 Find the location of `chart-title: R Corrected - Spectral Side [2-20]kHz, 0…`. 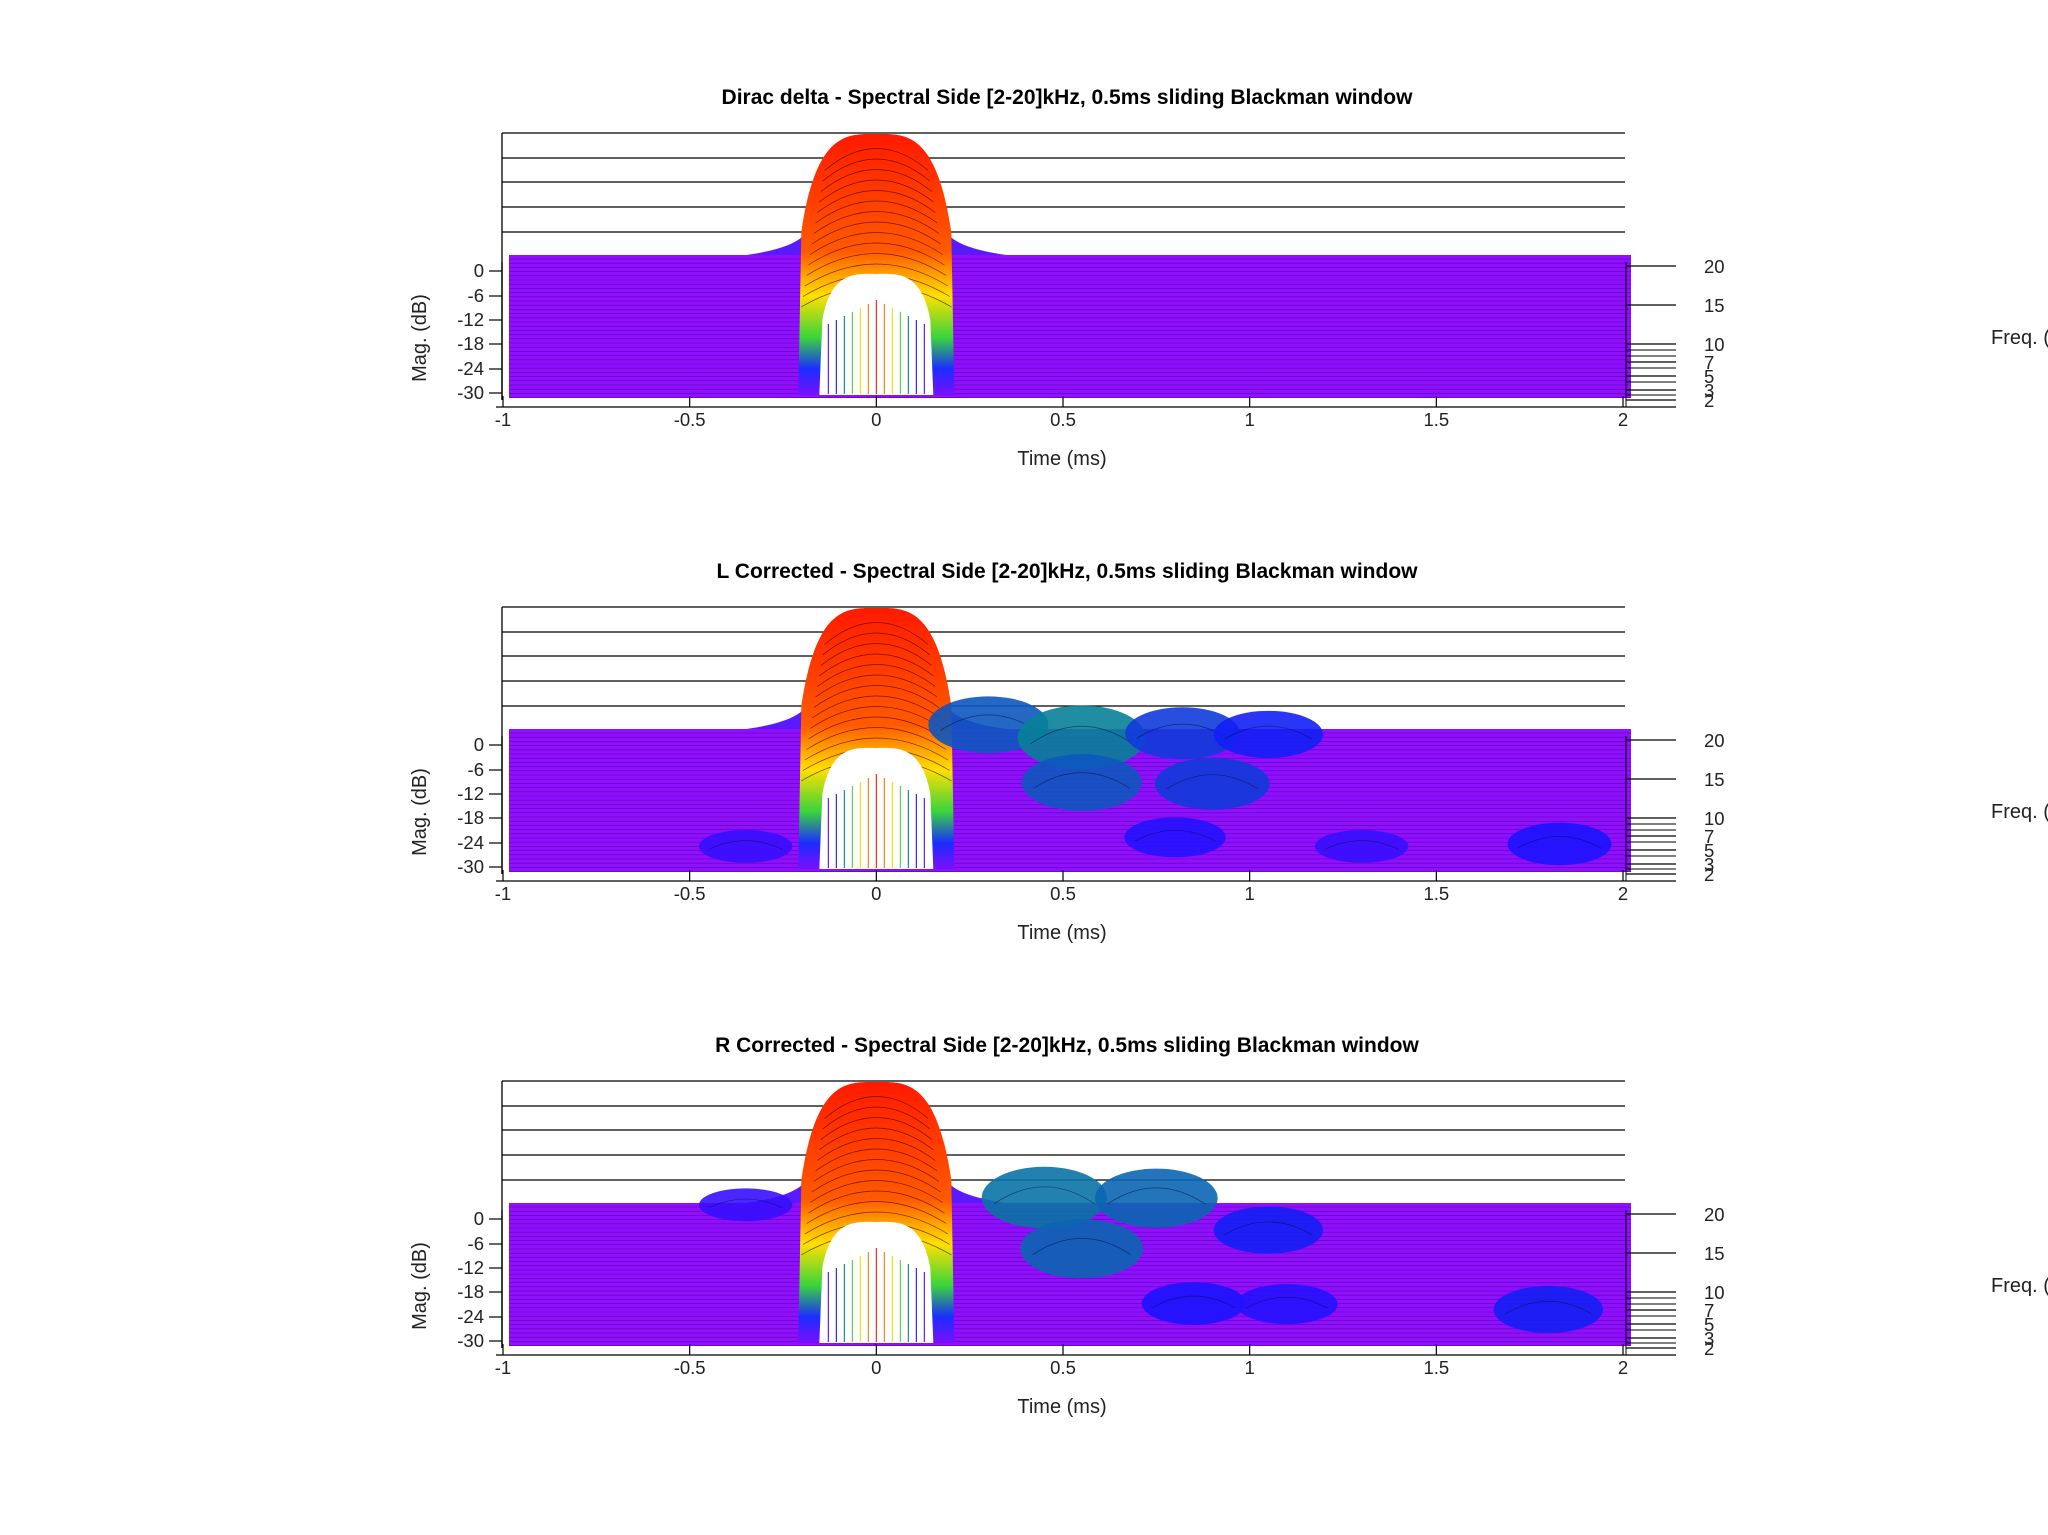

chart-title: R Corrected - Spectral Side [2-20]kHz, 0… is located at coordinates (1067, 1045).